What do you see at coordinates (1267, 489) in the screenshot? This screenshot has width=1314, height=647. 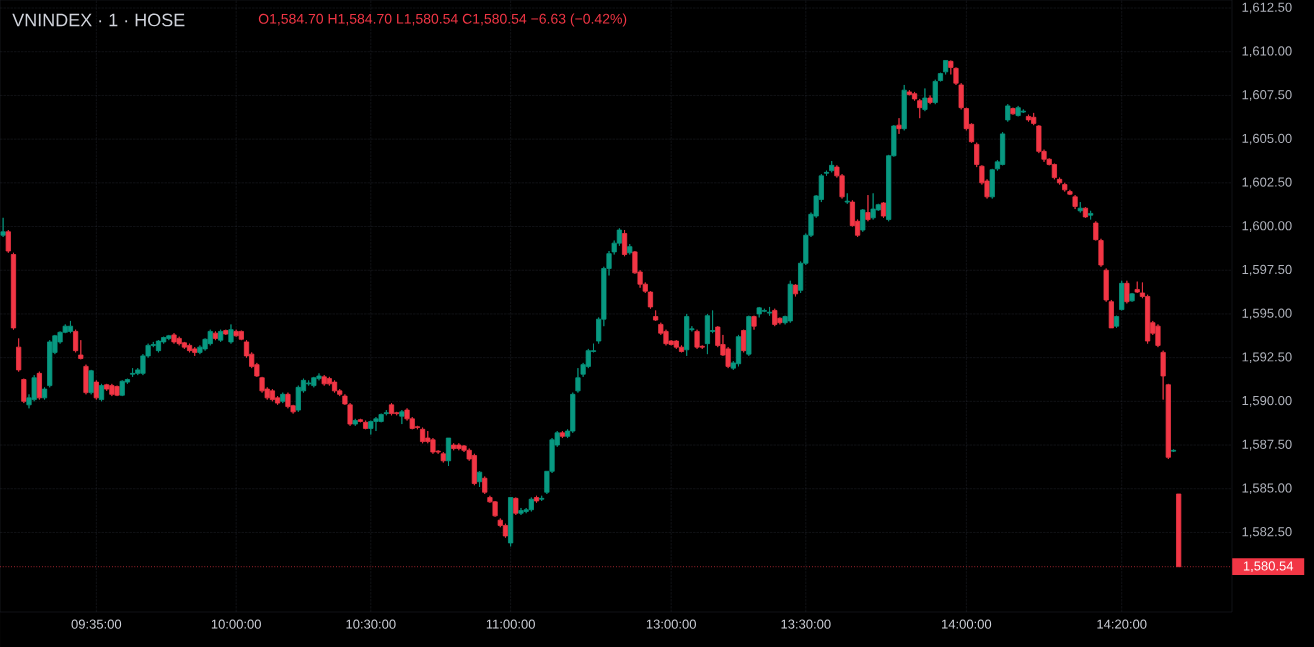 I see `y-tick-label: 1,585.00` at bounding box center [1267, 489].